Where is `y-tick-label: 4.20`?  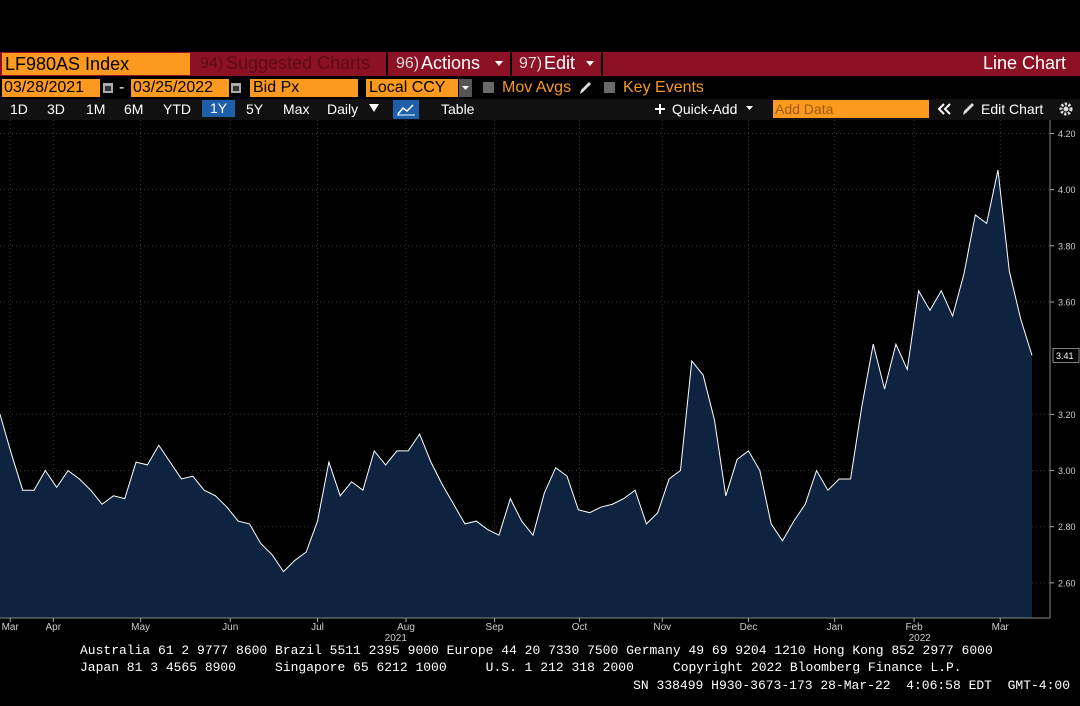 y-tick-label: 4.20 is located at coordinates (1067, 134).